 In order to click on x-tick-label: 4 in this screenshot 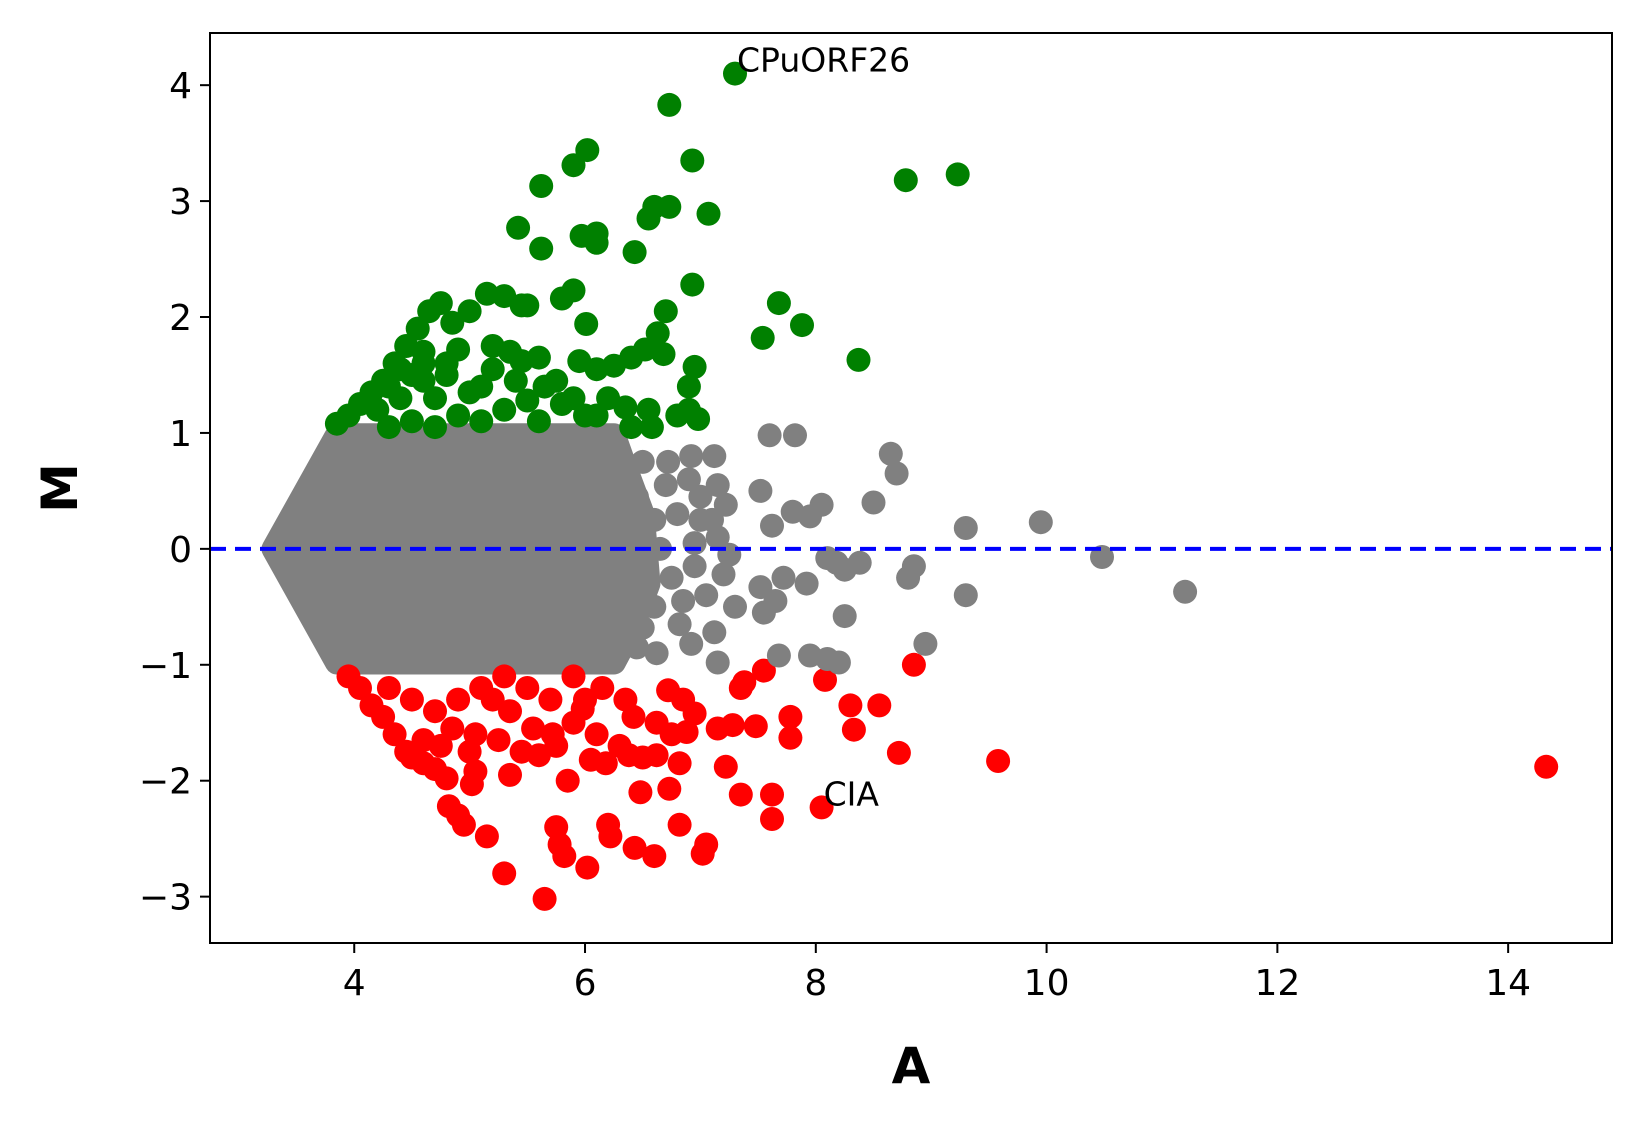, I will do `click(354, 983)`.